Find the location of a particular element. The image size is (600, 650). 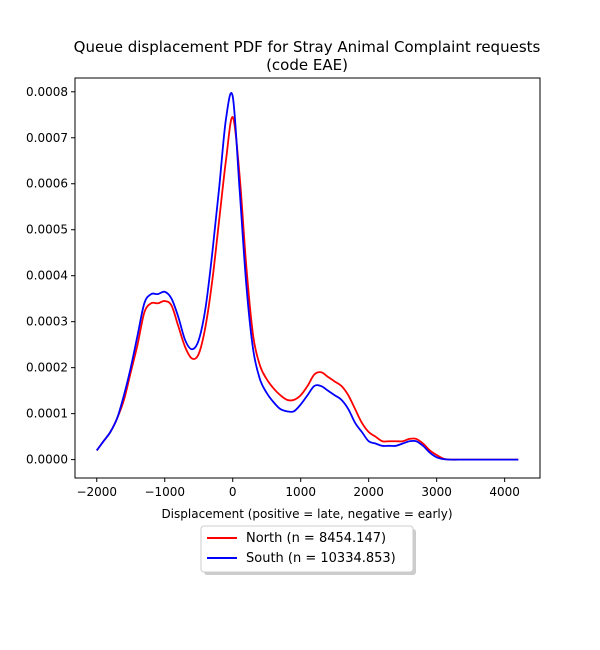

y-tick-label: 0.0001 is located at coordinates (47, 414).